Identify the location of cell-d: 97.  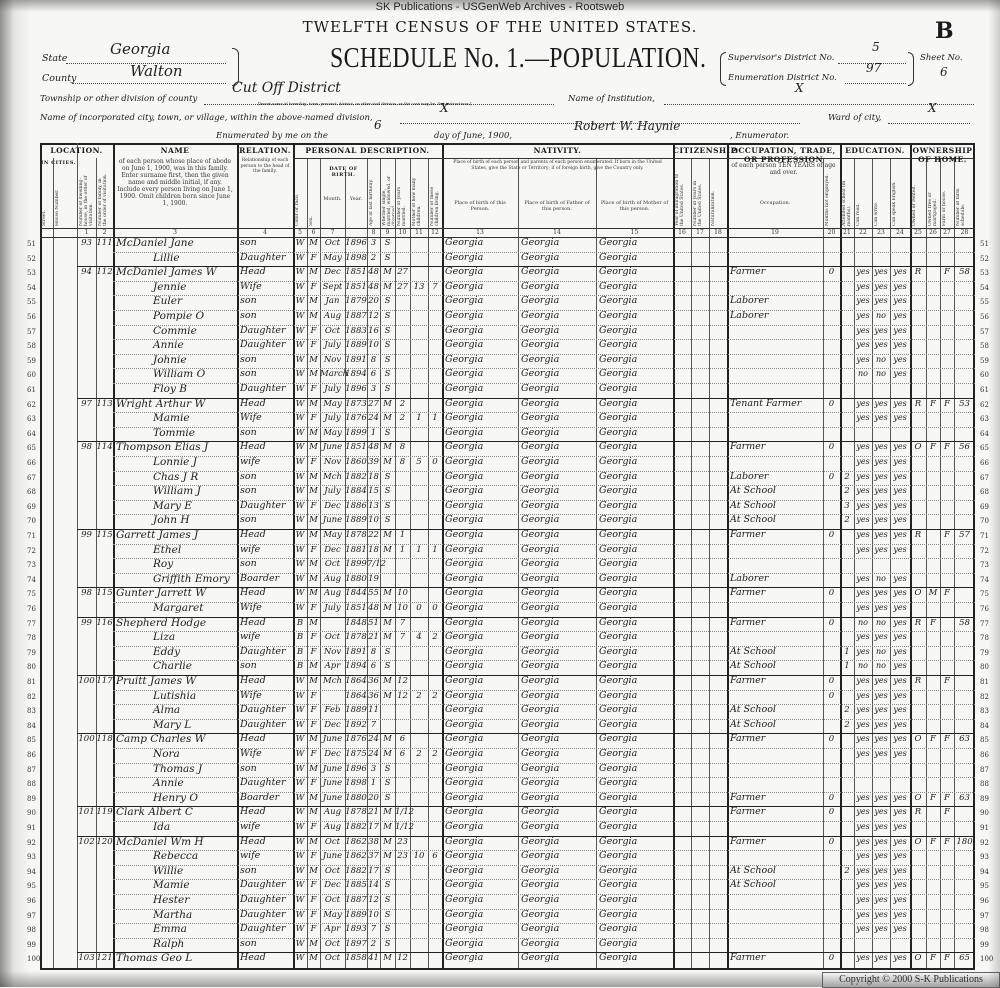
(86, 403).